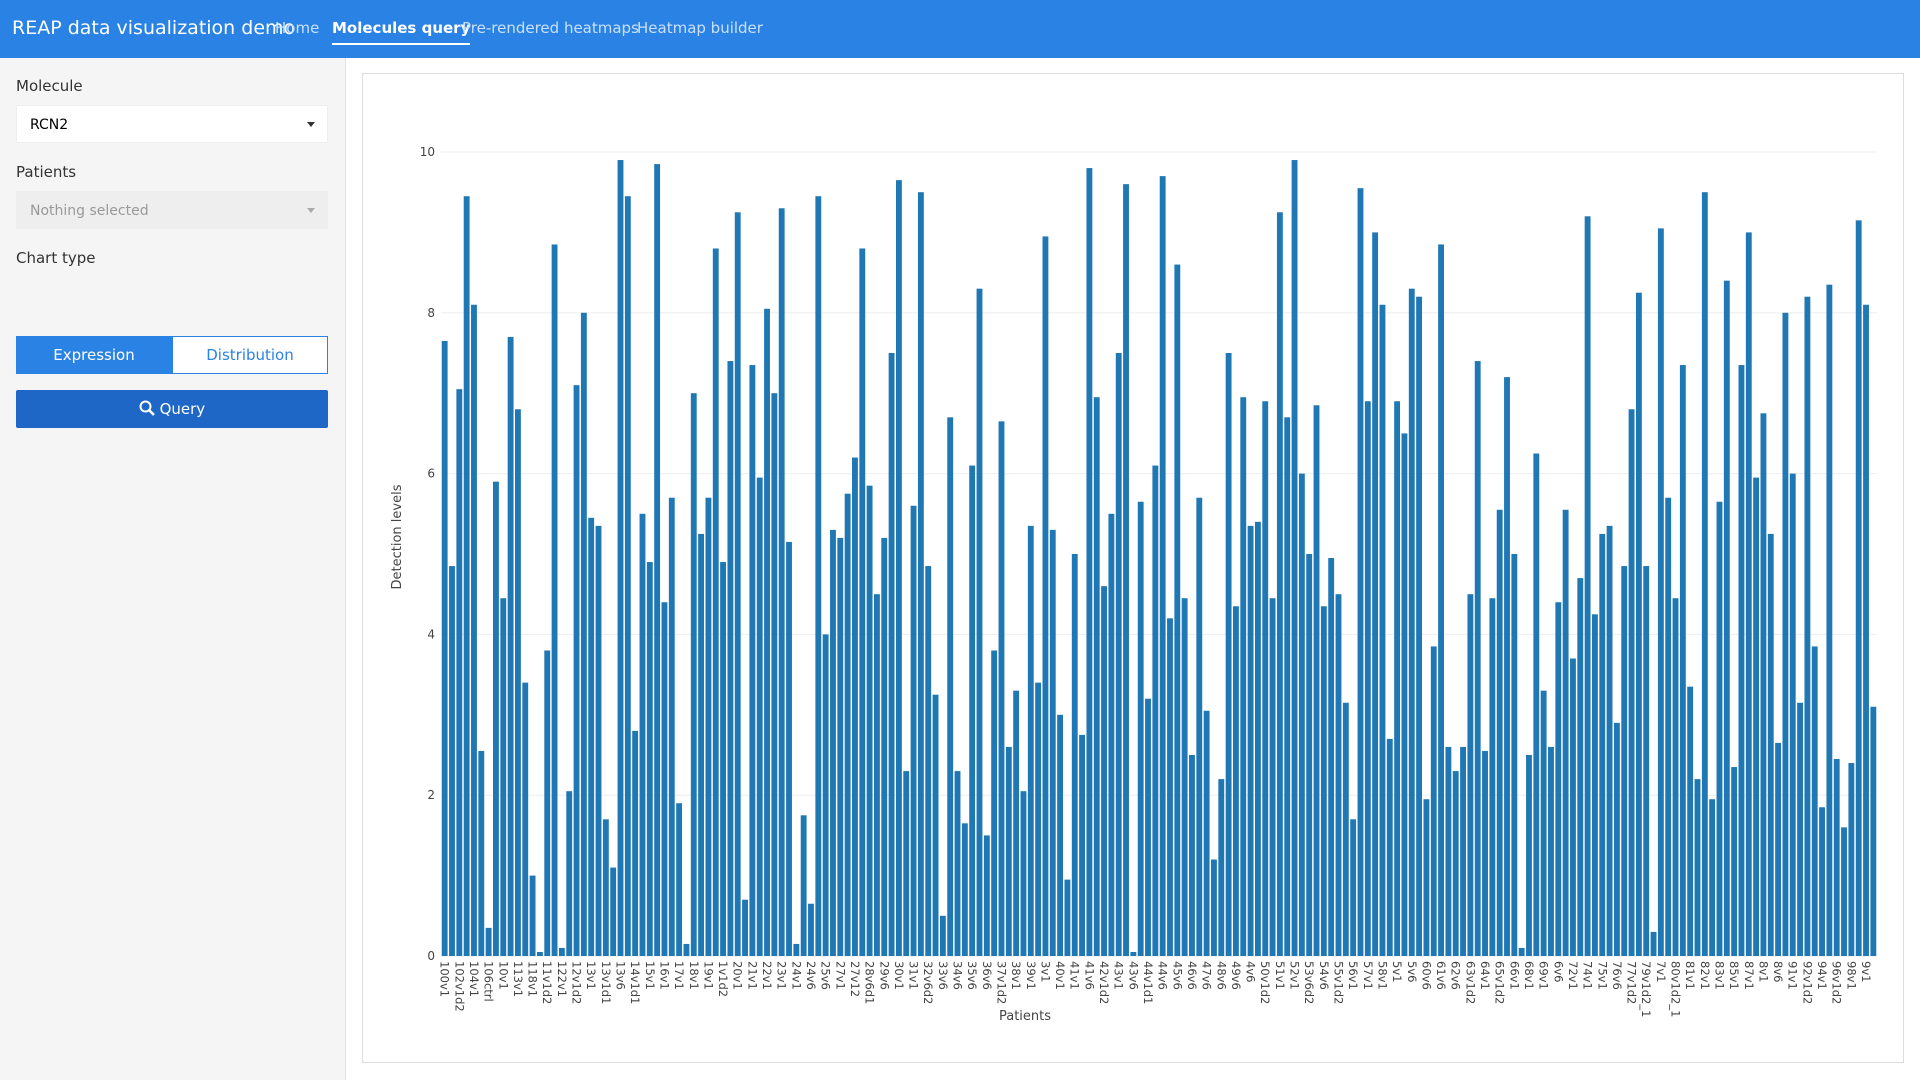  I want to click on x-tick-label: 118v1, so click(533, 979).